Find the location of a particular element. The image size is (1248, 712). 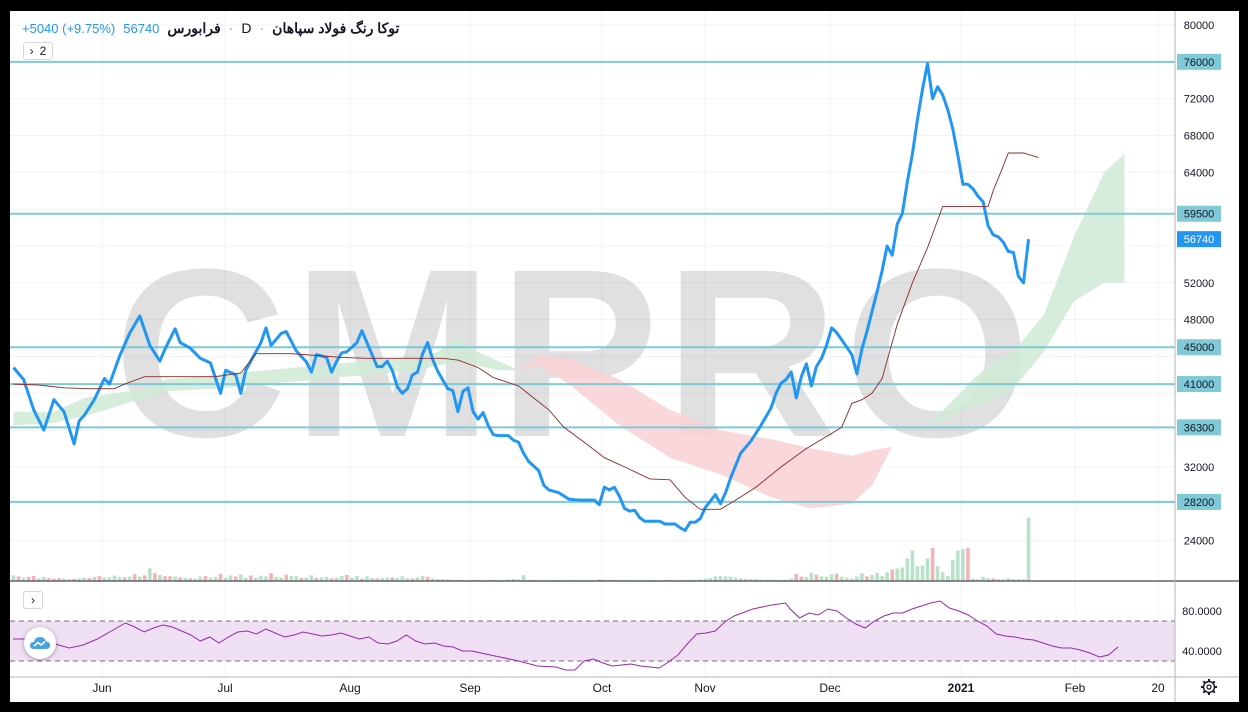

price-tick-label: 68000 is located at coordinates (1199, 136).